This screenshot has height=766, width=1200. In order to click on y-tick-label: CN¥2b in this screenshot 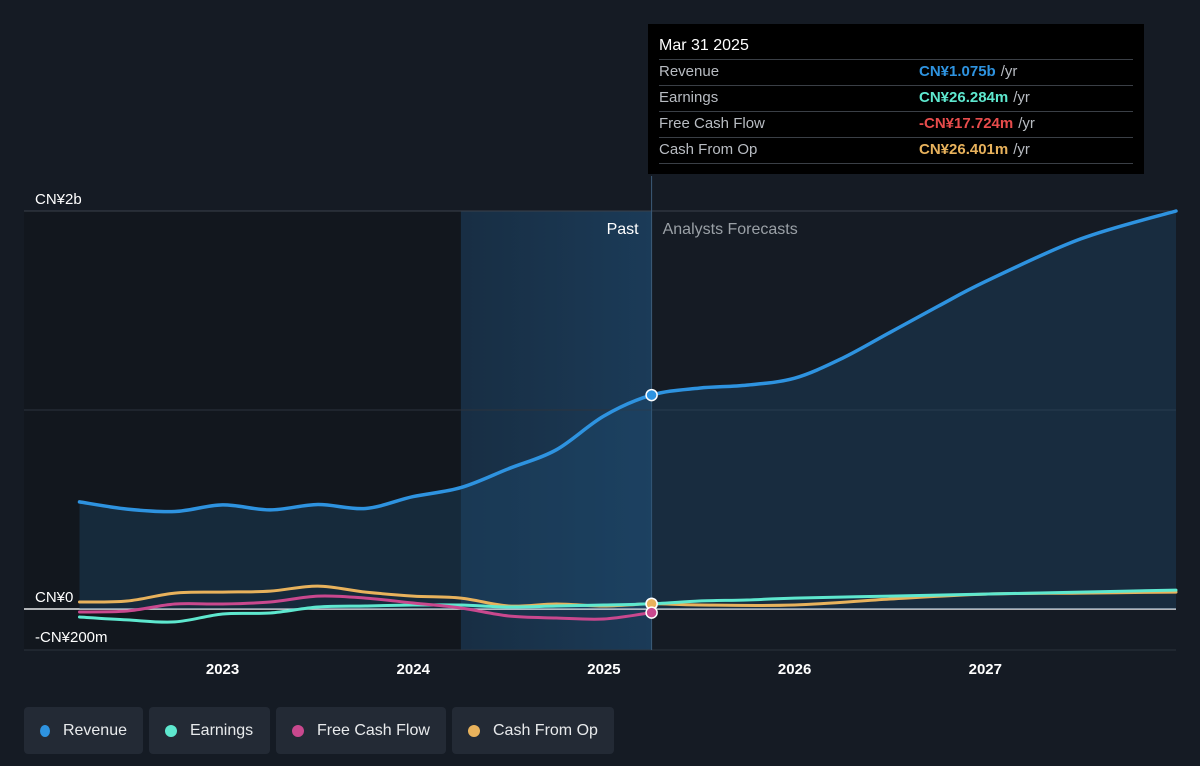, I will do `click(58, 199)`.